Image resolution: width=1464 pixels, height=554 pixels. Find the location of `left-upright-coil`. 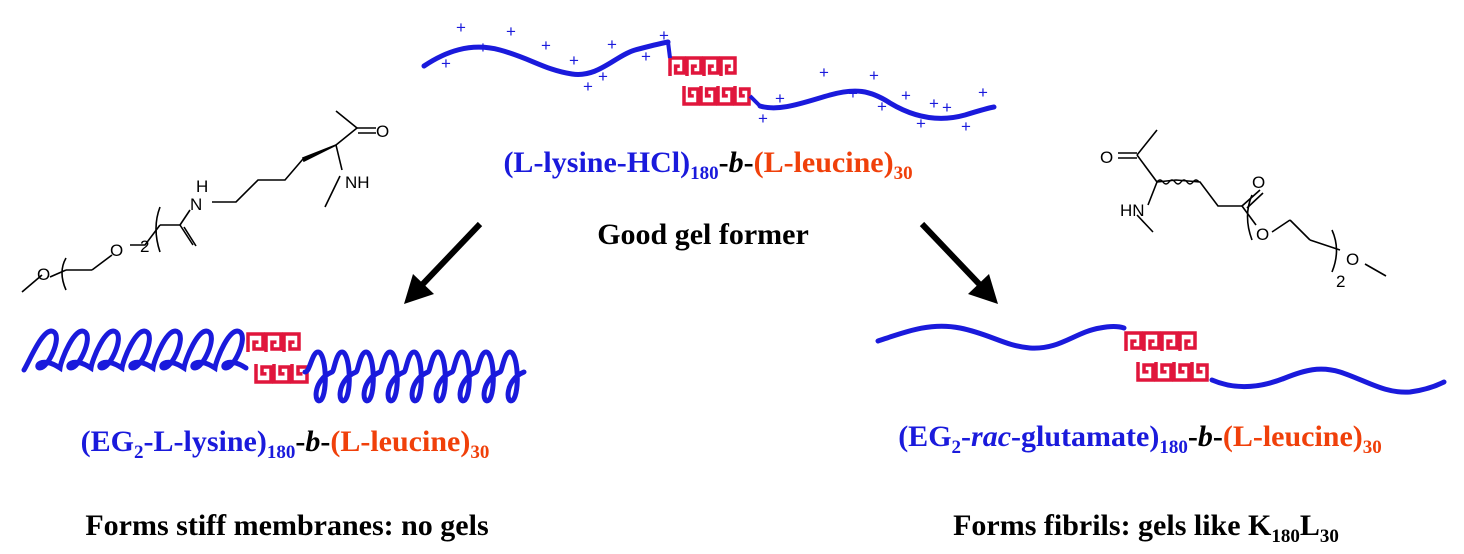

left-upright-coil is located at coordinates (414, 376).